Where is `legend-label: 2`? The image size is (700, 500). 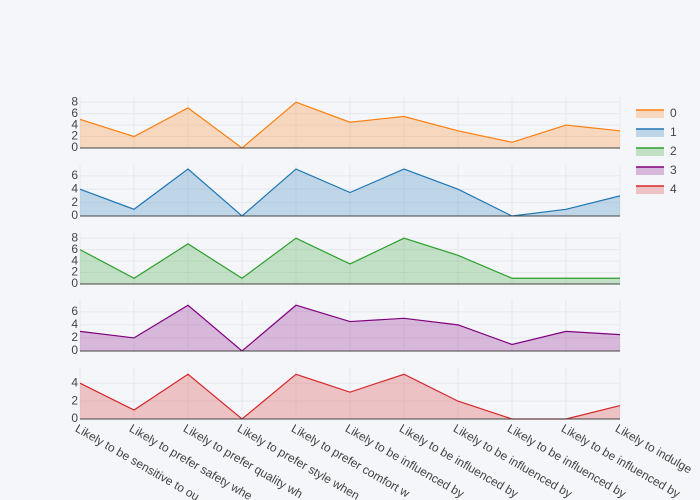 legend-label: 2 is located at coordinates (673, 151).